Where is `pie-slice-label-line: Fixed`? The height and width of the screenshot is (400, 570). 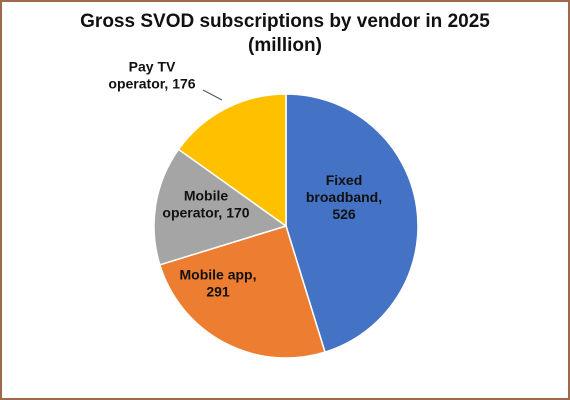 pie-slice-label-line: Fixed is located at coordinates (344, 180).